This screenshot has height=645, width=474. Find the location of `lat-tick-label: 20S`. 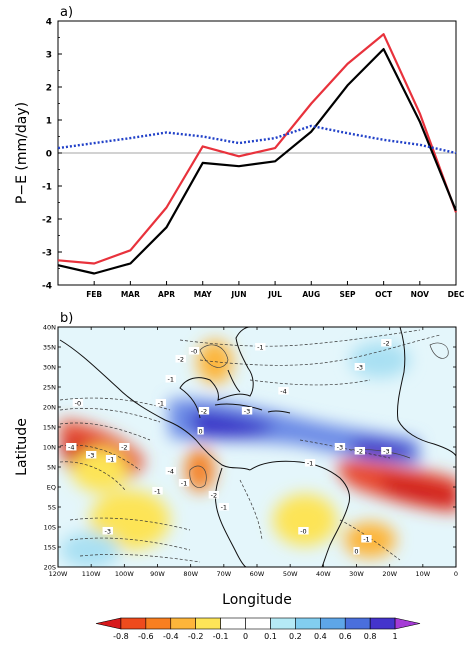

lat-tick-label: 20S is located at coordinates (50, 568).